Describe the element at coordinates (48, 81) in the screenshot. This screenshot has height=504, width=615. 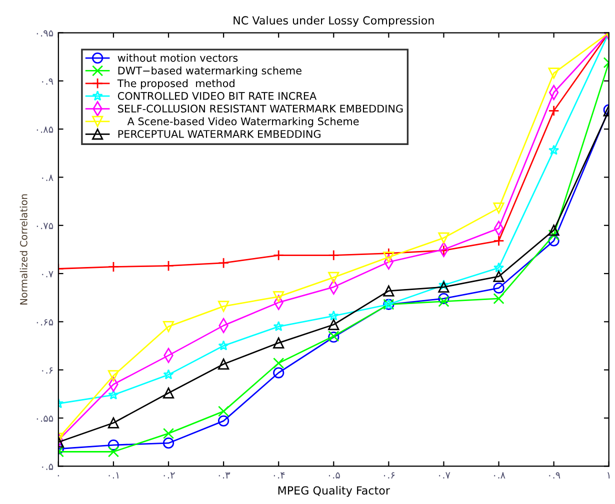
I see `y-tick-label: ۰.۹` at that location.